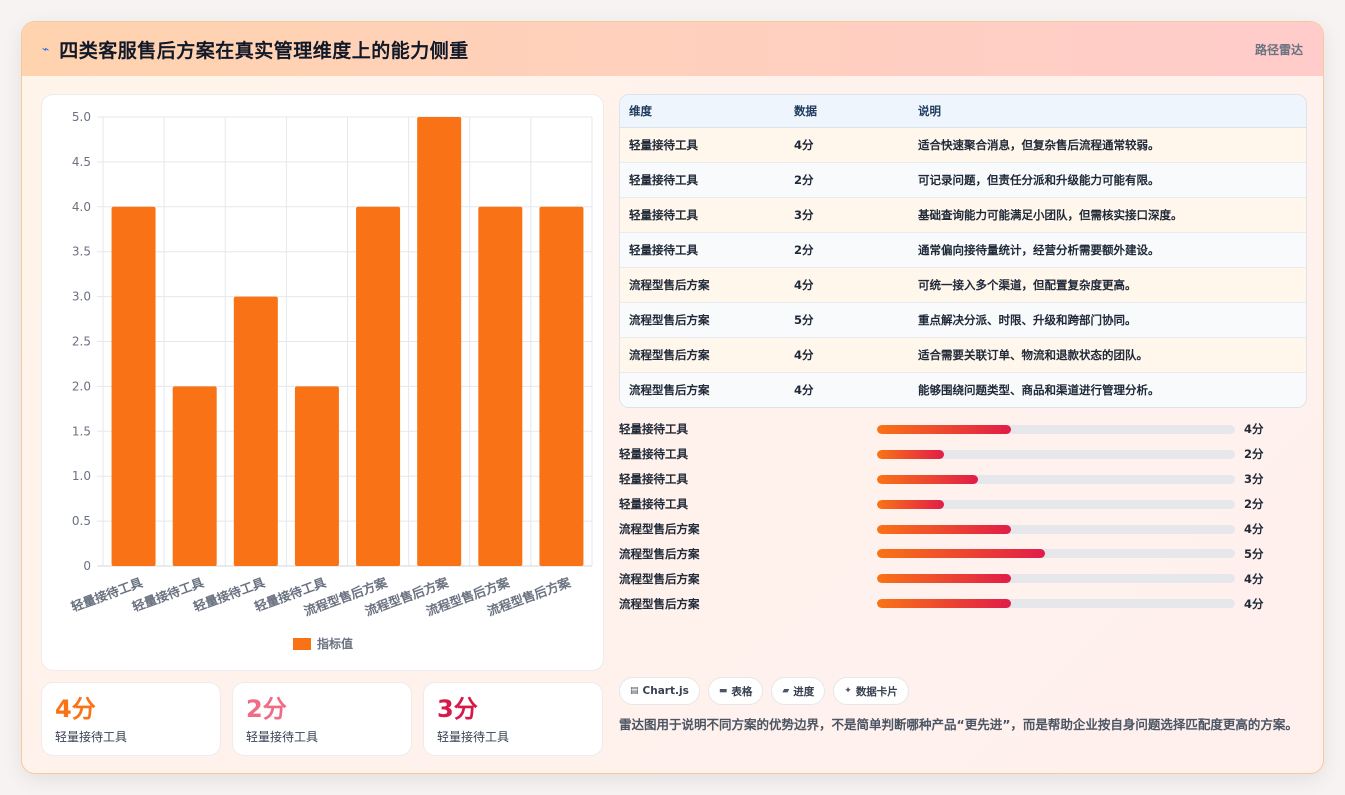  I want to click on table-header-dimension: 维度, so click(702, 111).